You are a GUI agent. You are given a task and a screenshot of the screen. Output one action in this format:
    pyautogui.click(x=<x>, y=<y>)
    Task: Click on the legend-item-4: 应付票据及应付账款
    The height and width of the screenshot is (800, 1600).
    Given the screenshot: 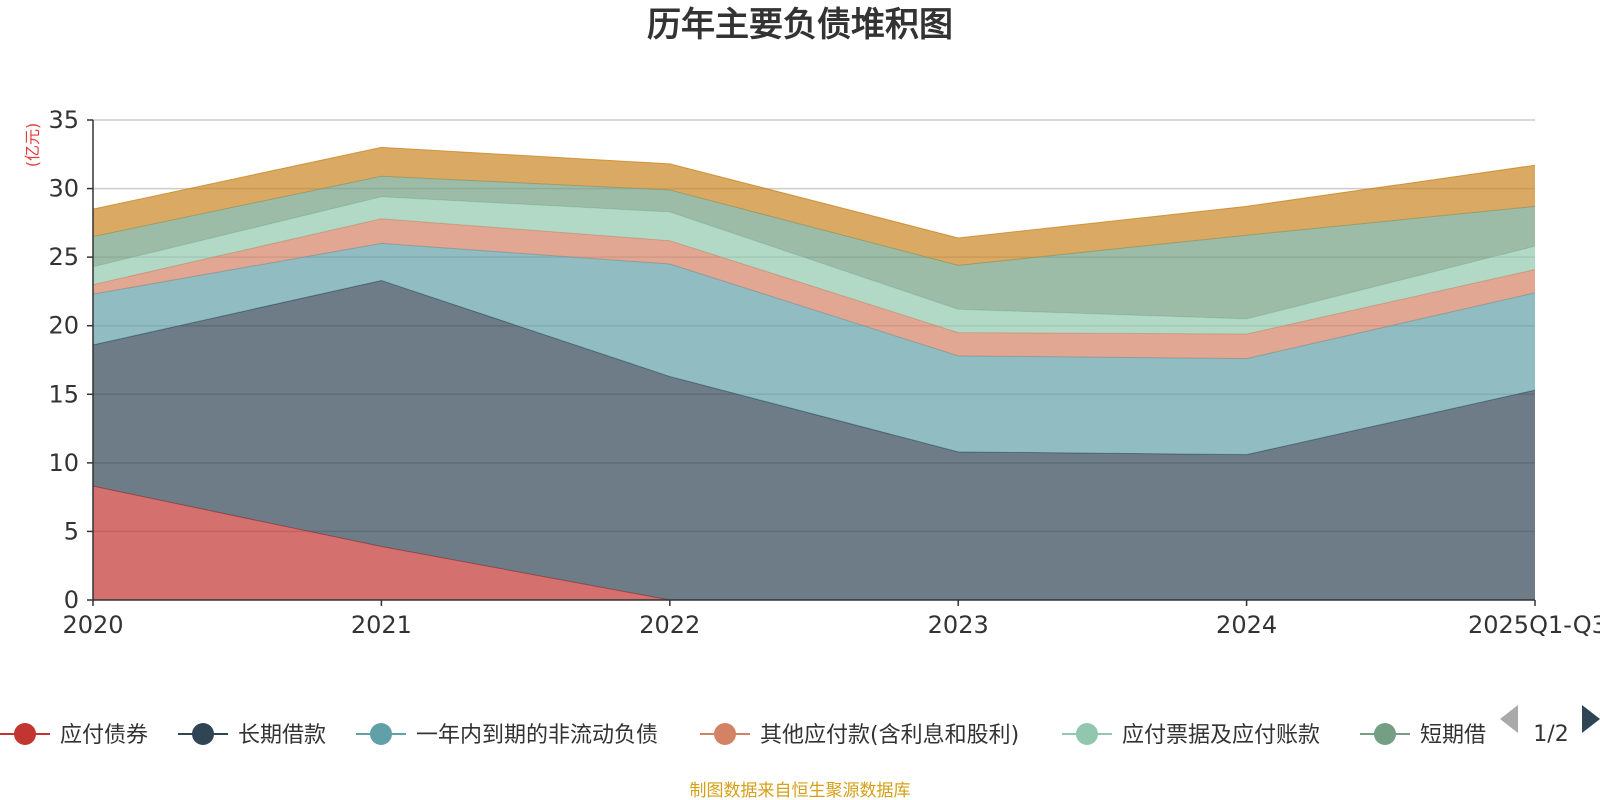 What is the action you would take?
    pyautogui.click(x=1191, y=735)
    